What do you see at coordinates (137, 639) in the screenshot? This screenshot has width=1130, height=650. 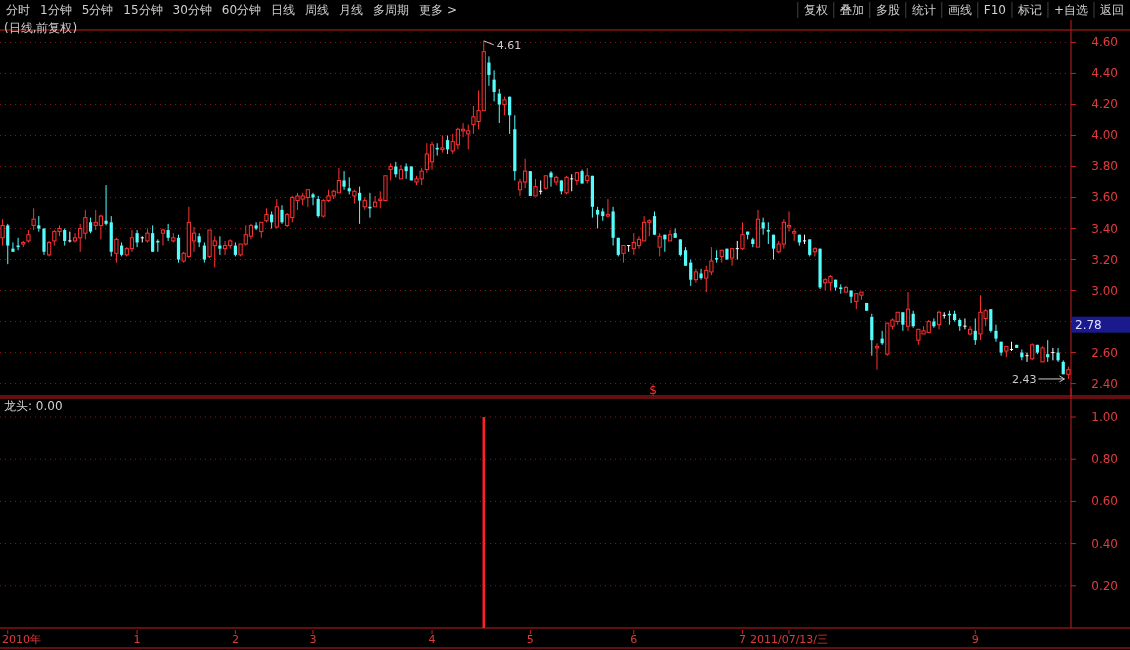 I see `x-tick-label: 1` at bounding box center [137, 639].